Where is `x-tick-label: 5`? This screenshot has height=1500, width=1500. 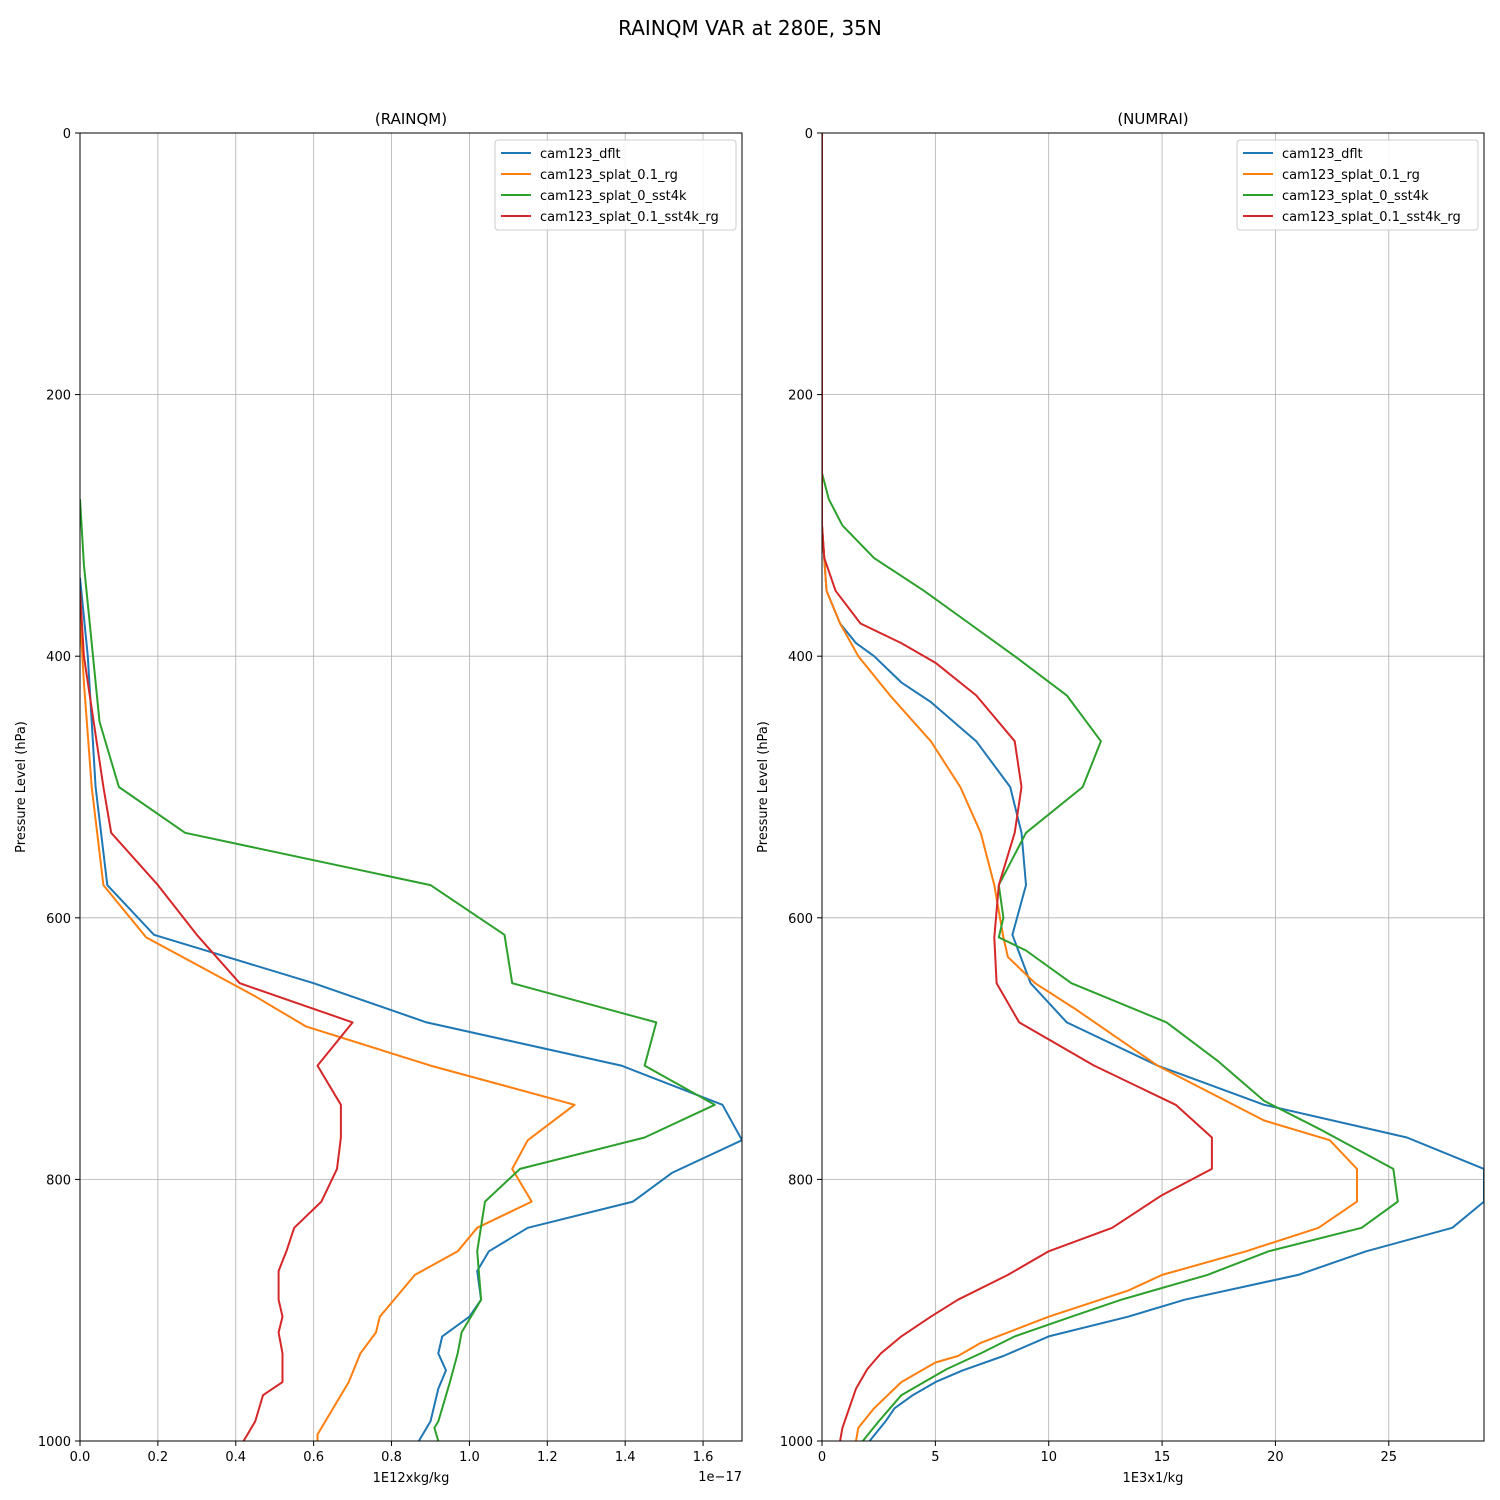
x-tick-label: 5 is located at coordinates (935, 1457).